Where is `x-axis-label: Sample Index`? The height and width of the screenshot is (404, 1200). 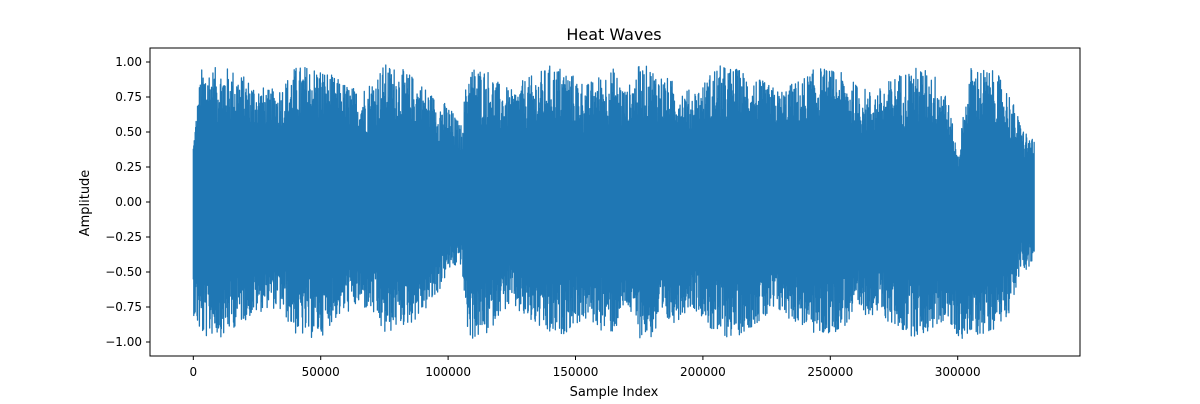 x-axis-label: Sample Index is located at coordinates (614, 392).